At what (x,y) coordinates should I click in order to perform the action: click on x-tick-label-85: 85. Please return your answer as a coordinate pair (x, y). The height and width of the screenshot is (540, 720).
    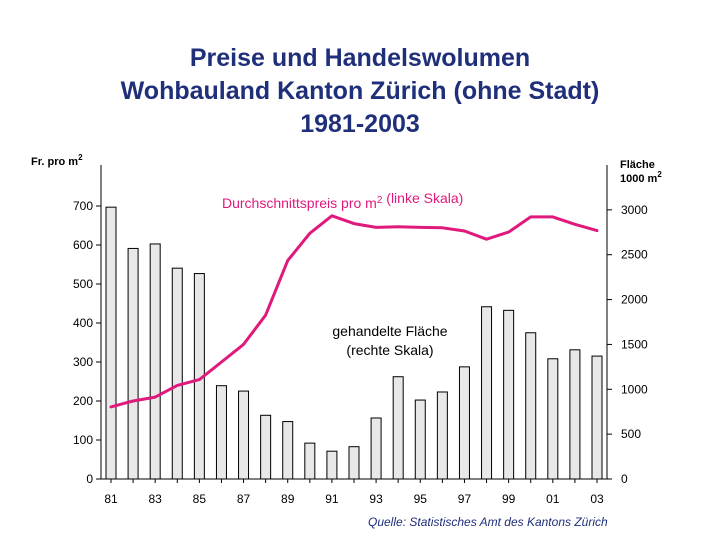
    Looking at the image, I should click on (200, 499).